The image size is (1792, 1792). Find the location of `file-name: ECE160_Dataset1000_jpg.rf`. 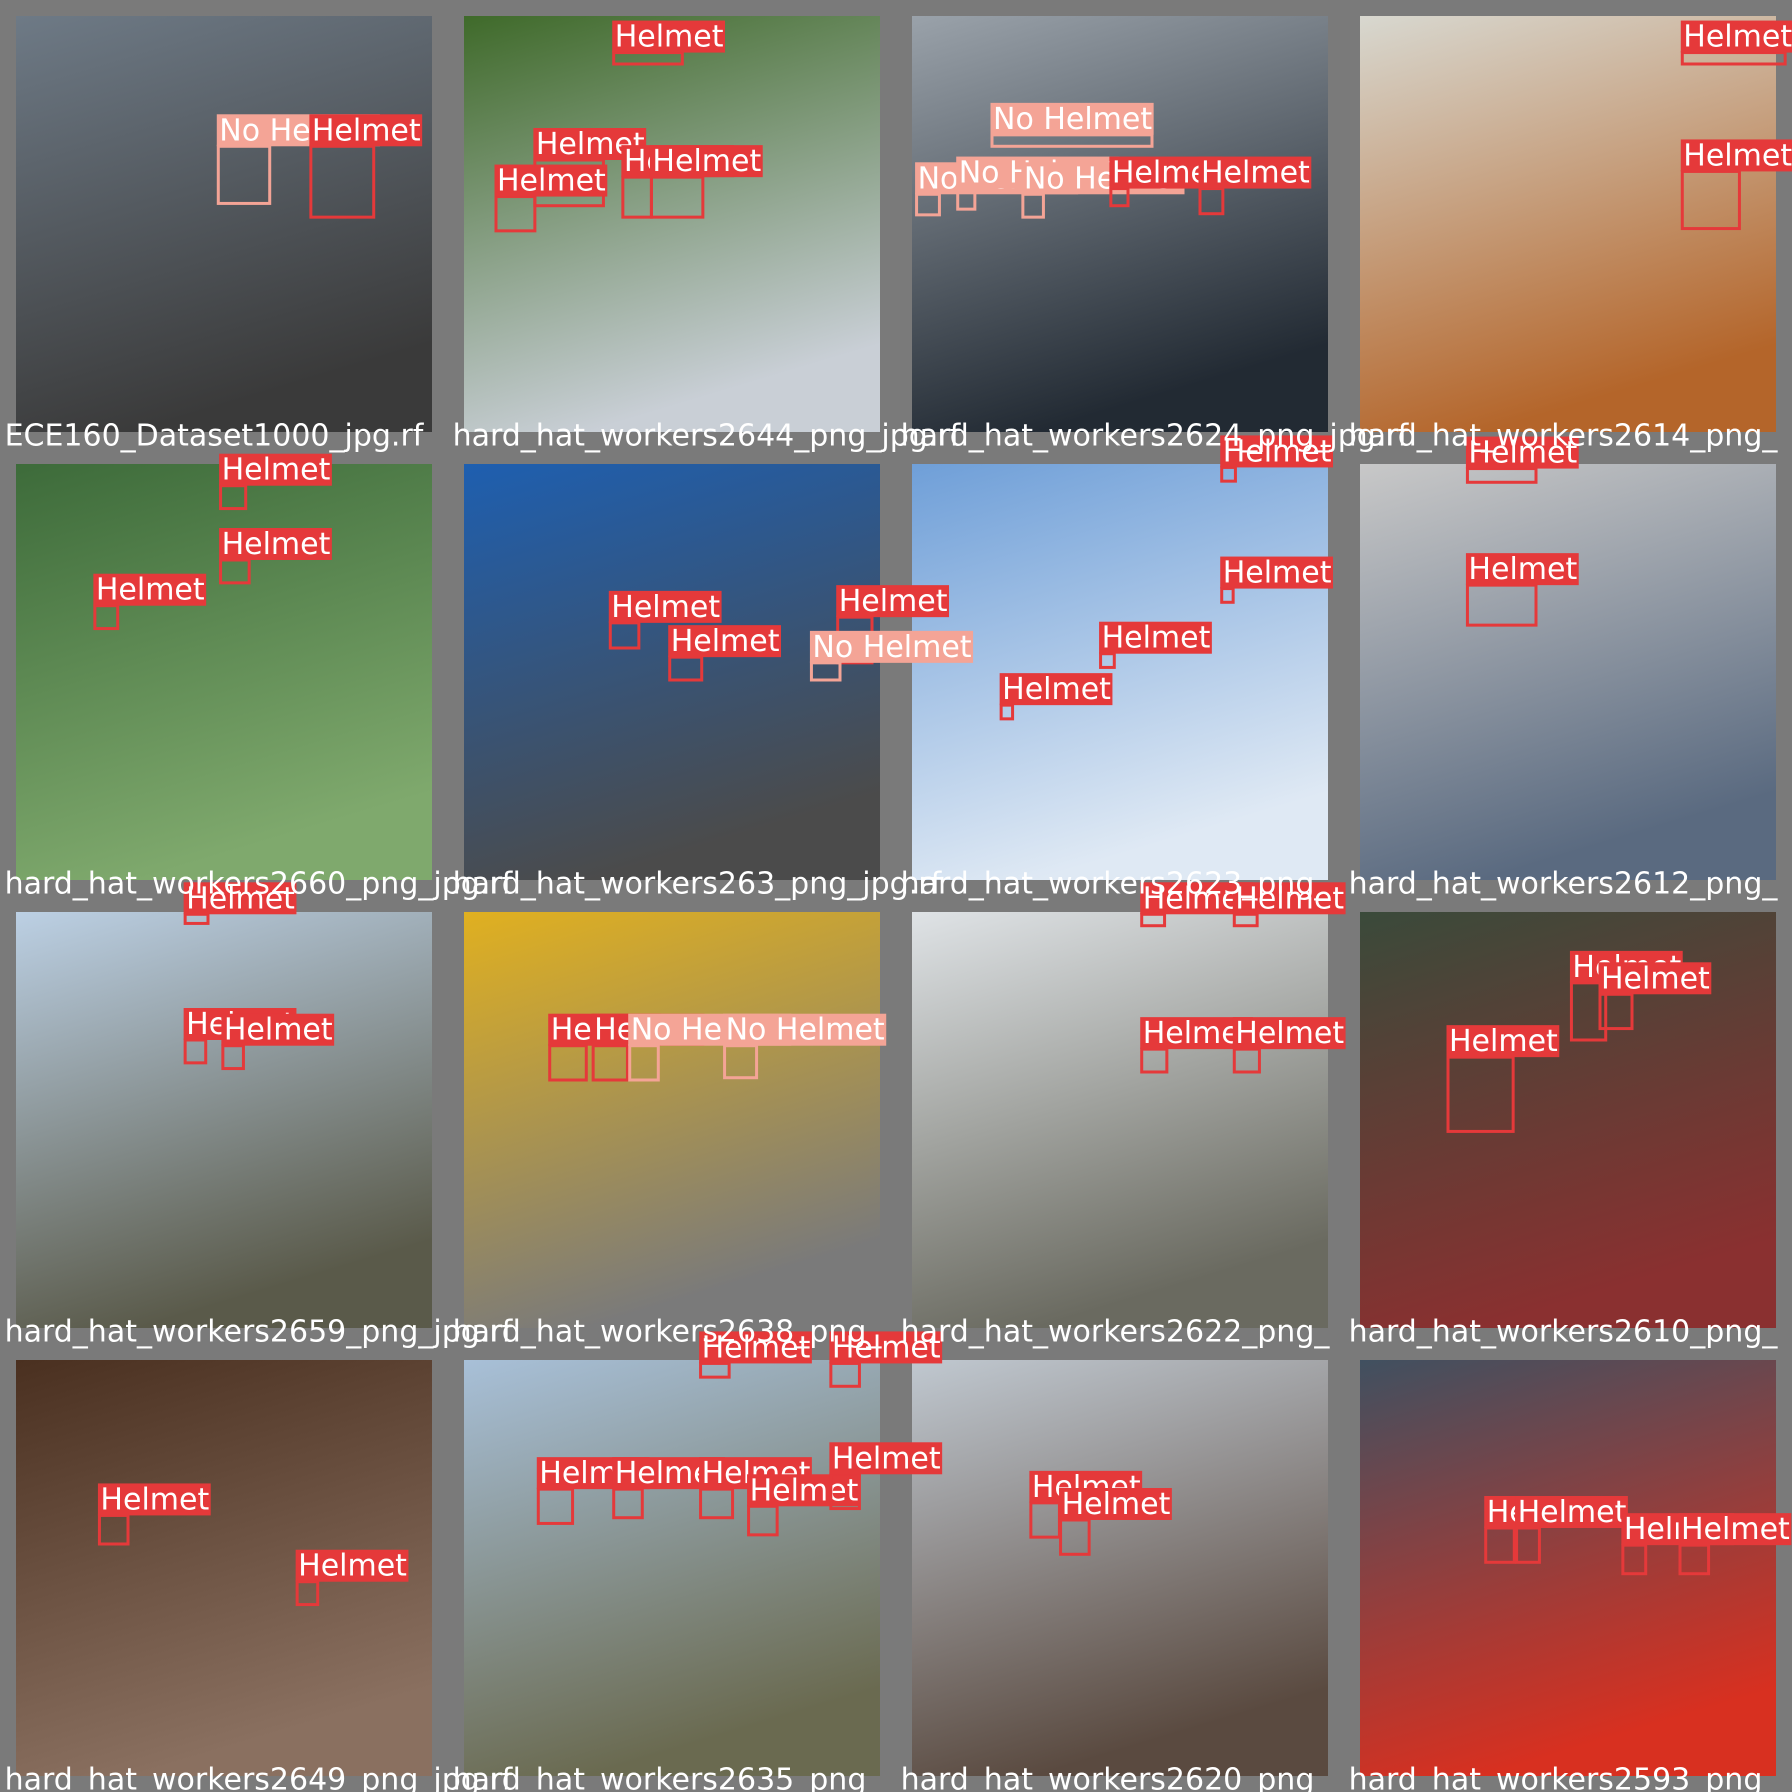

file-name: ECE160_Dataset1000_jpg.rf is located at coordinates (215, 436).